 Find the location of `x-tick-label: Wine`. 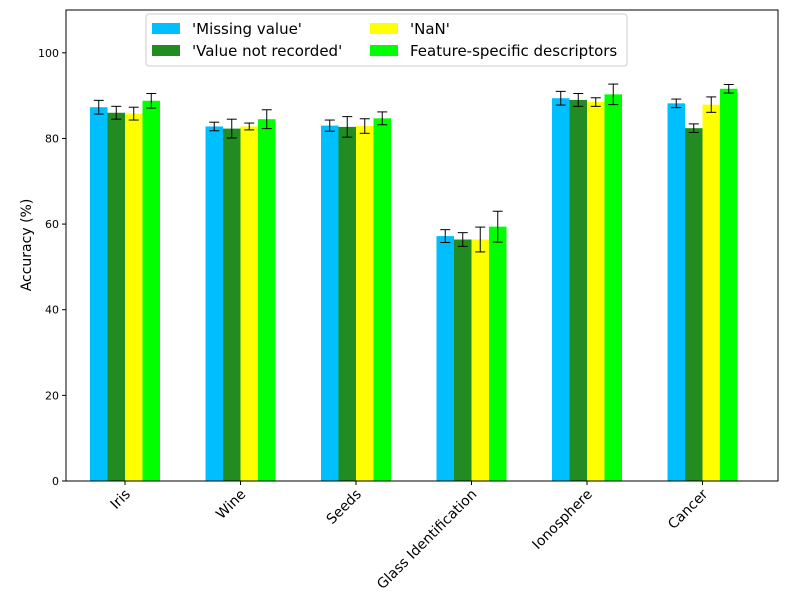

x-tick-label: Wine is located at coordinates (231, 505).